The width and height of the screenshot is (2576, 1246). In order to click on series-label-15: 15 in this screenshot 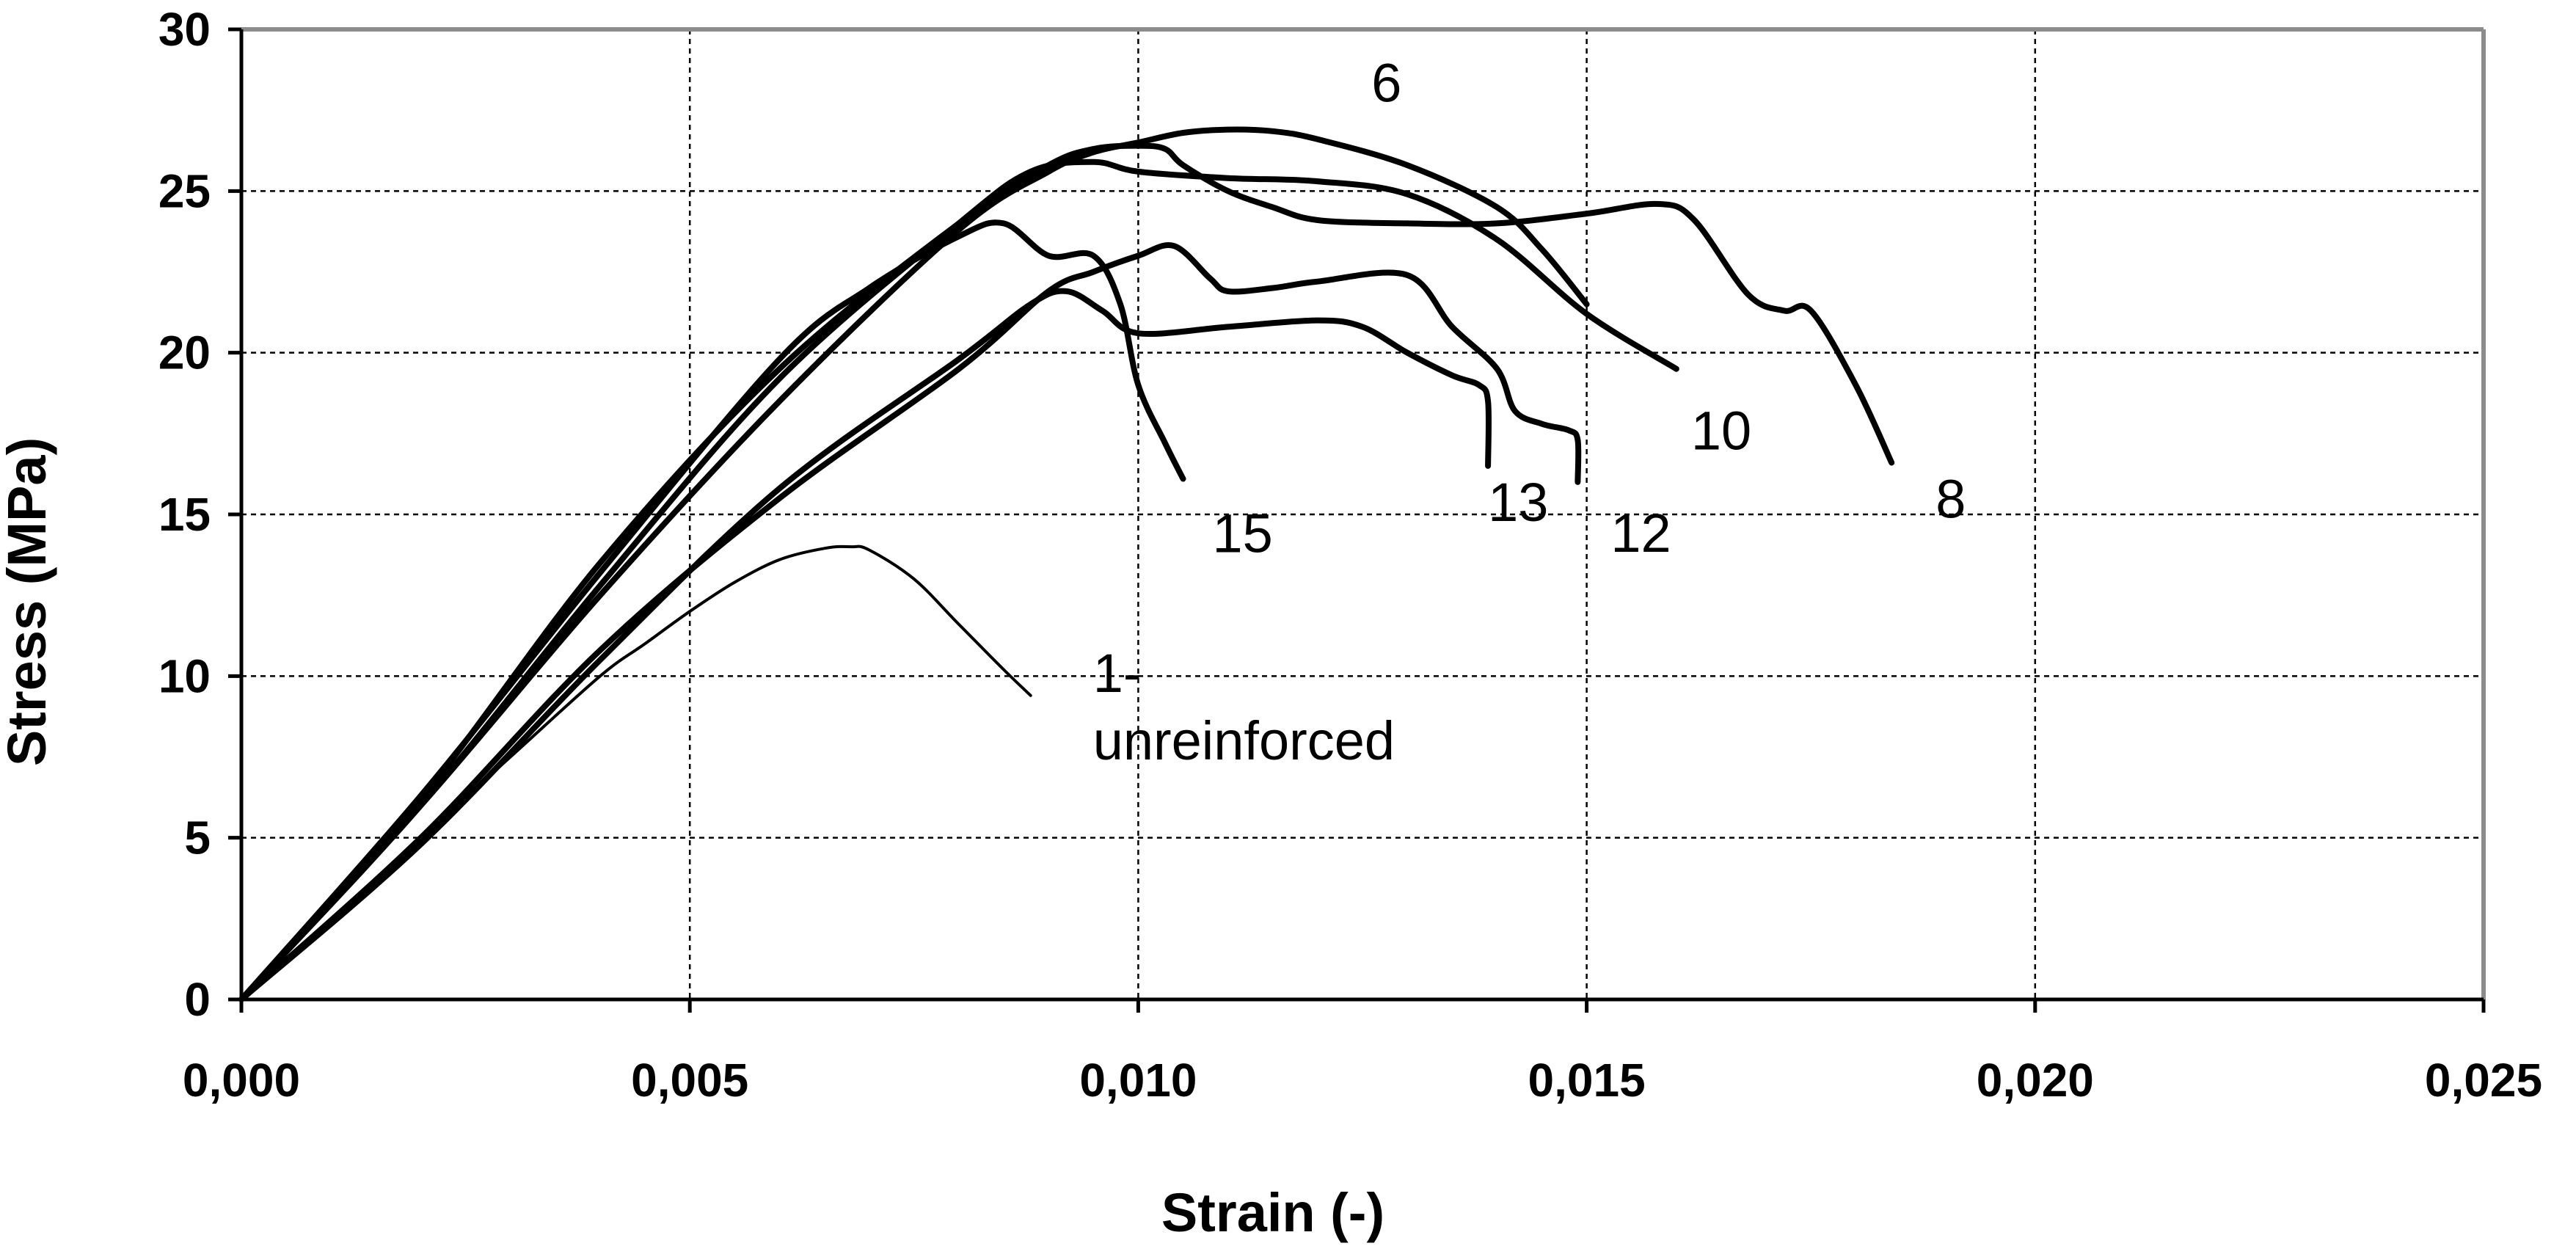, I will do `click(1243, 533)`.